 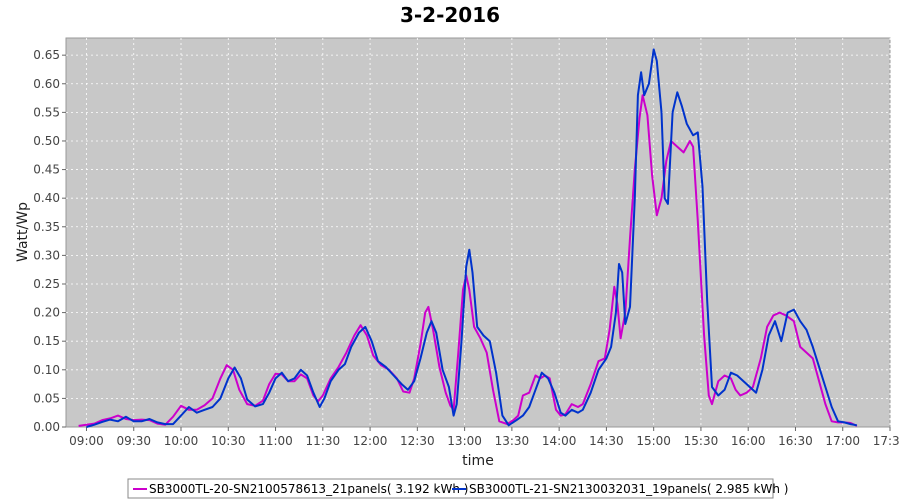 What do you see at coordinates (46, 55) in the screenshot?
I see `y-tick-label: 0.65` at bounding box center [46, 55].